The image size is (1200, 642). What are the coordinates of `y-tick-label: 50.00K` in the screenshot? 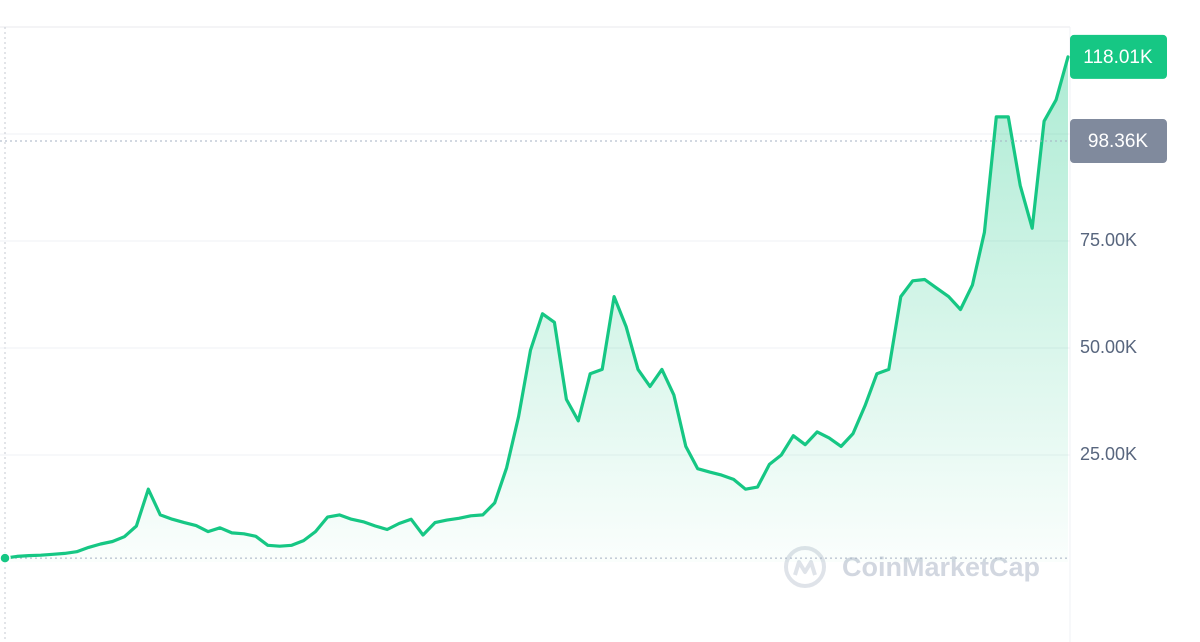 It's located at (1108, 347).